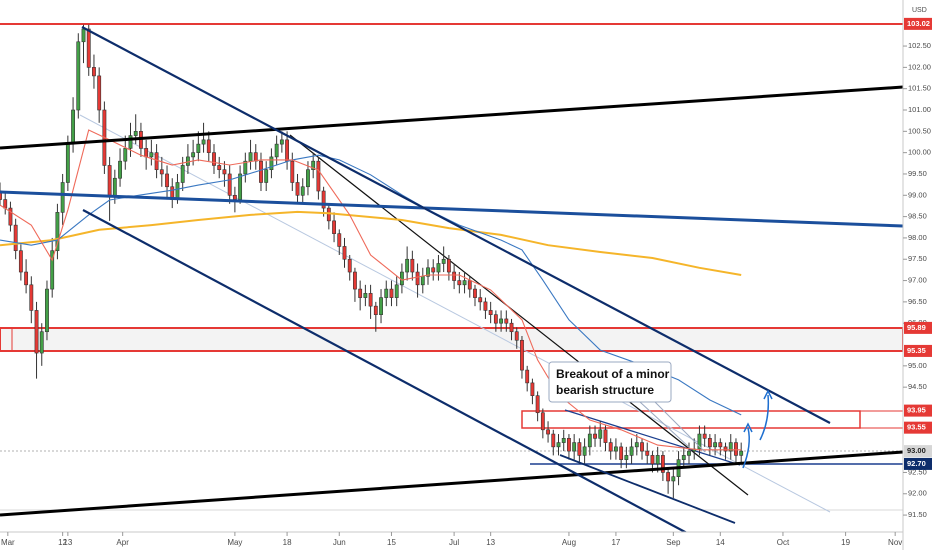 The width and height of the screenshot is (932, 550). What do you see at coordinates (454, 542) in the screenshot?
I see `x-tick-label: Jul` at bounding box center [454, 542].